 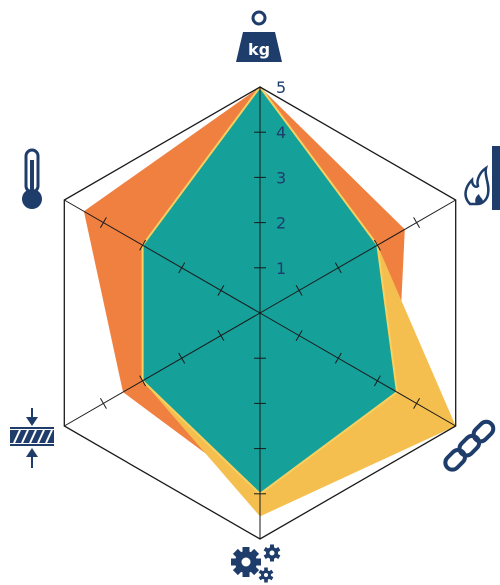 I want to click on fire-resistance-icon, so click(x=482, y=178).